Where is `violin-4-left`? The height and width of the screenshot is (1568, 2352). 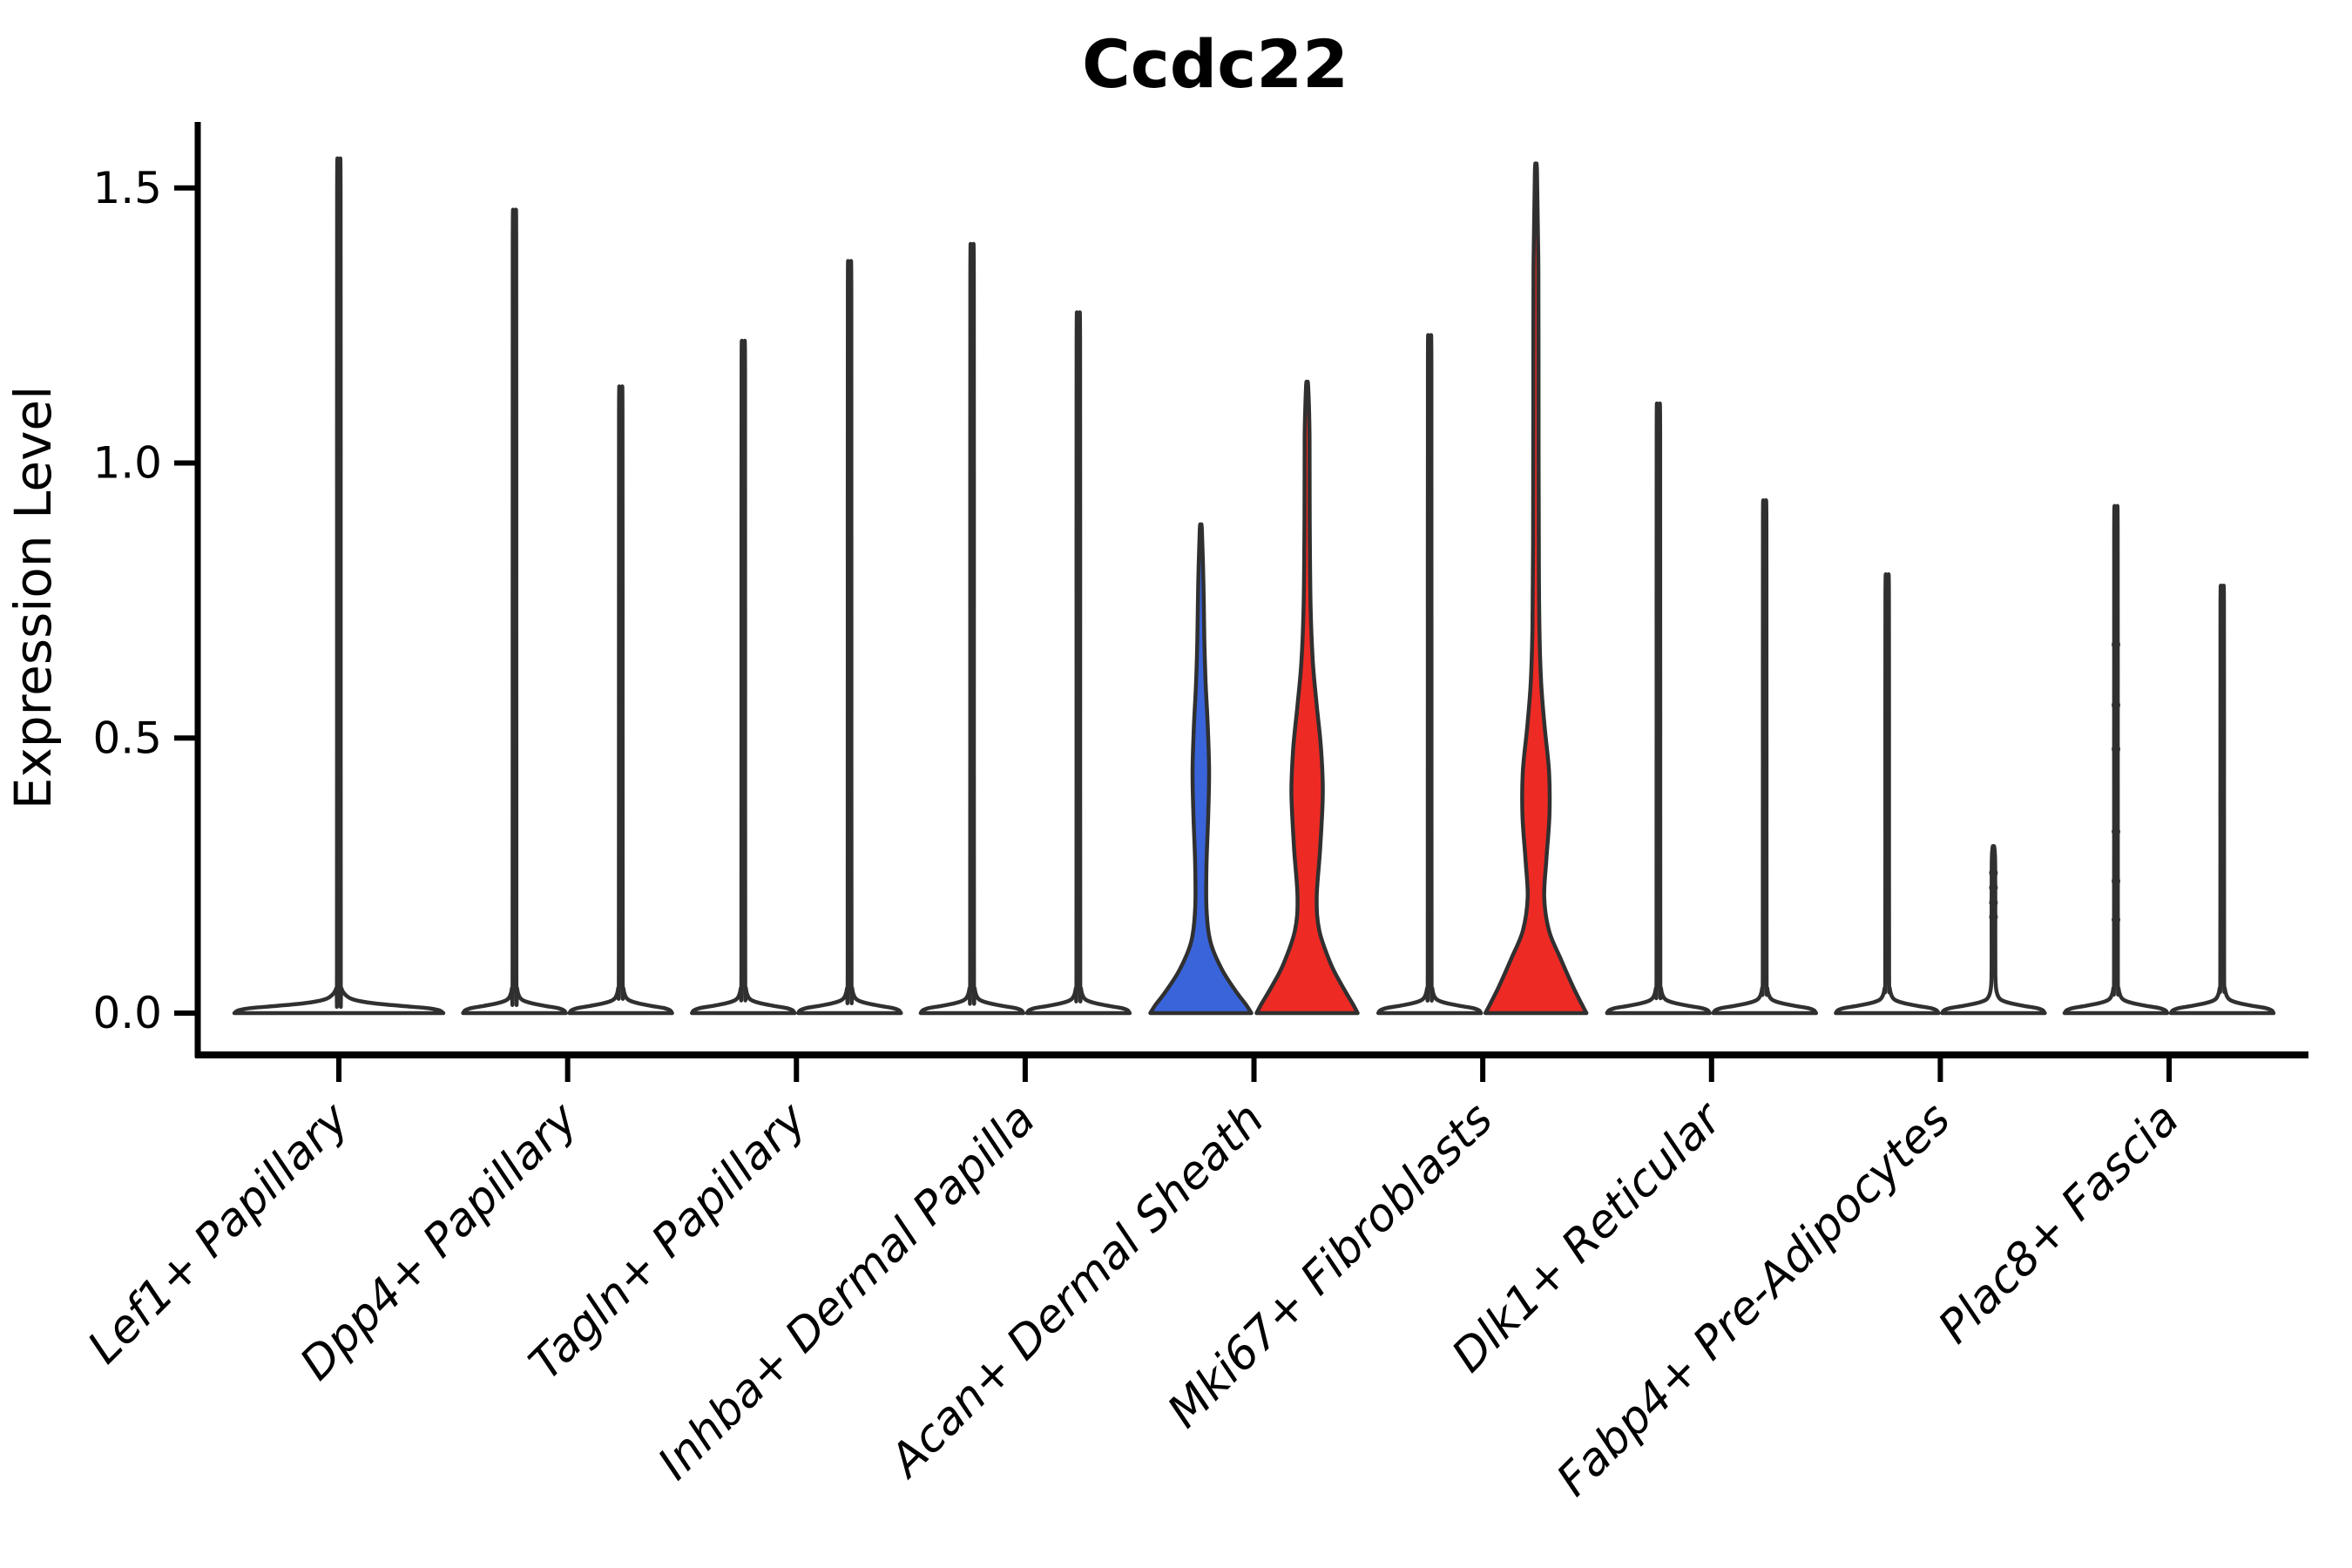
violin-4-left is located at coordinates (1201, 769).